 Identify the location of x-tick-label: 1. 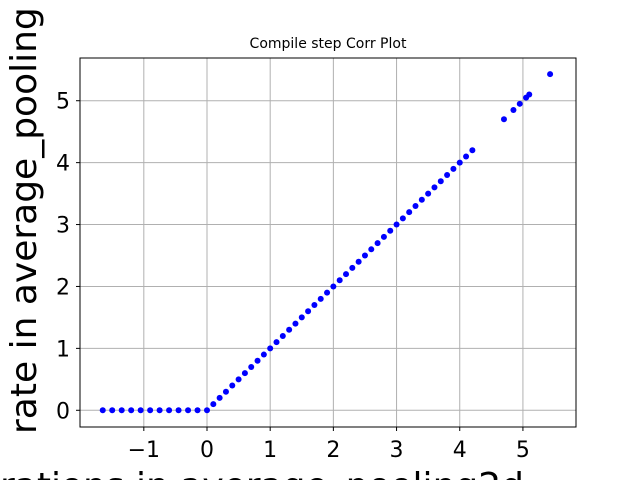
(270, 450).